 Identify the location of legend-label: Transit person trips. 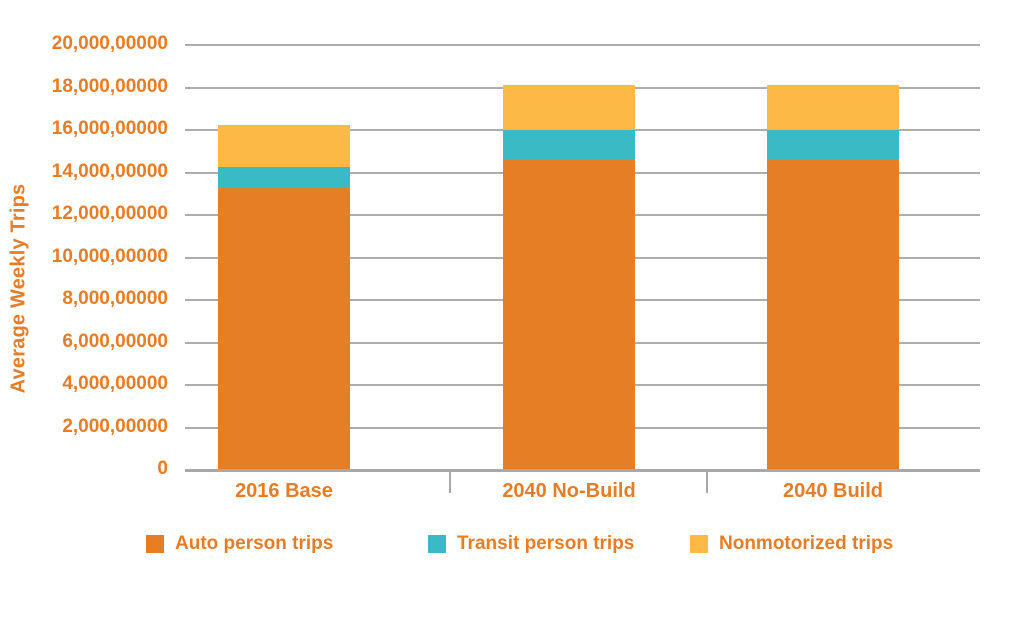
(546, 543).